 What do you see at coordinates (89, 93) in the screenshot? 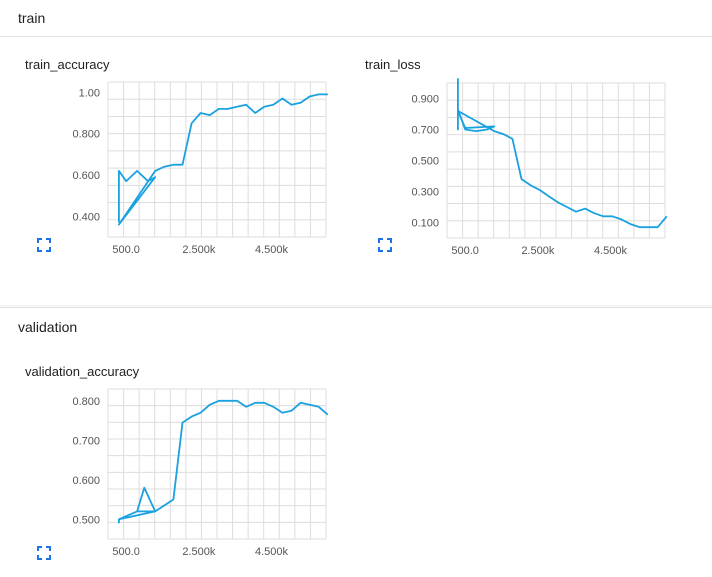
I see `y-tick-label: 1.00` at bounding box center [89, 93].